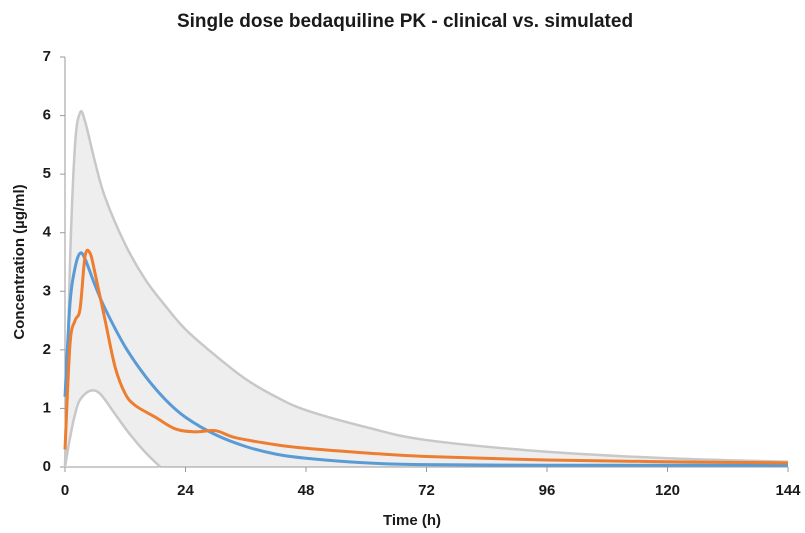  I want to click on y-tick-label: 7, so click(47, 56).